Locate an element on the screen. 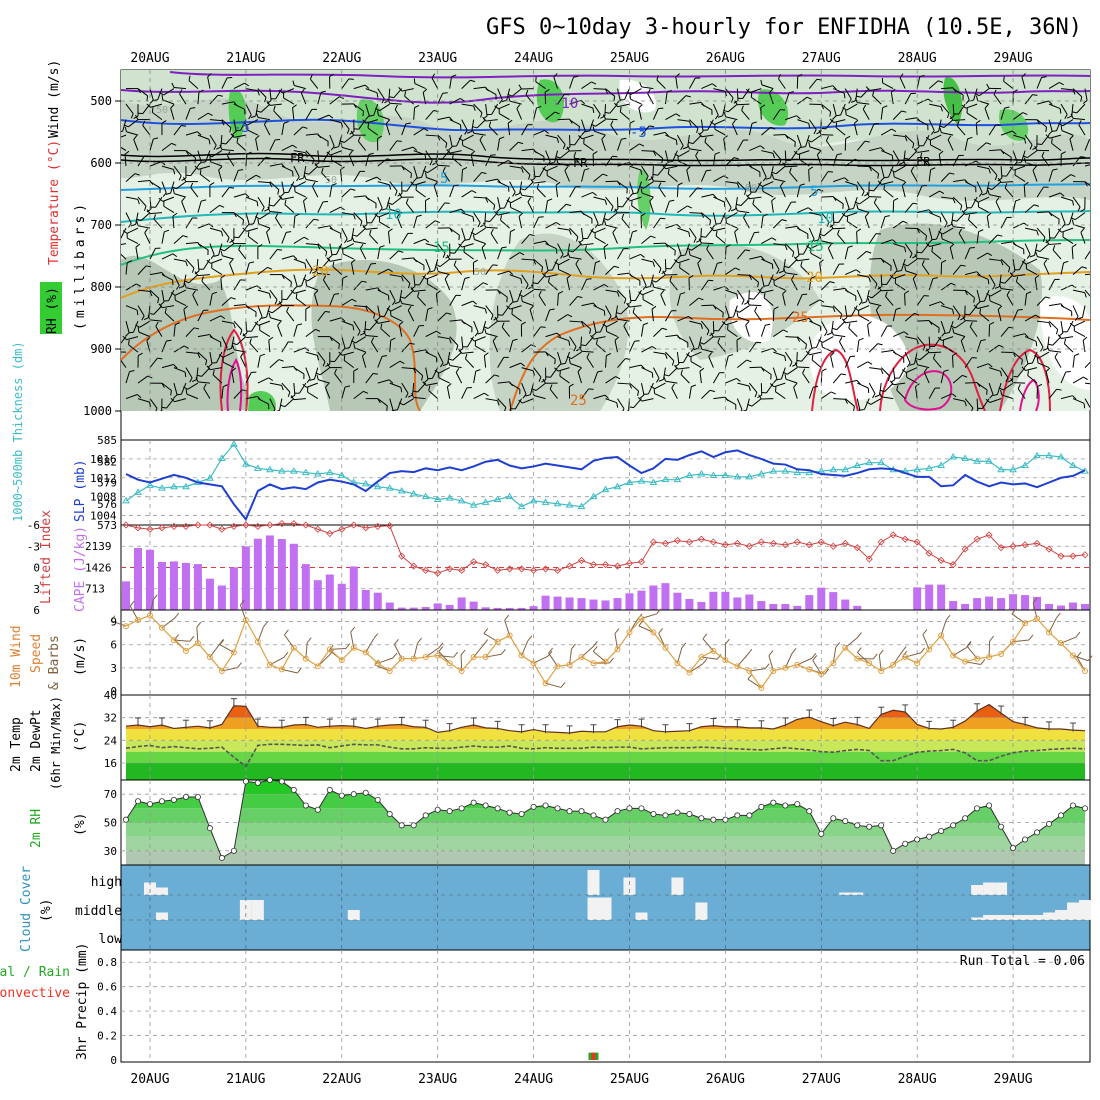  precip-tick-label: 0.8 is located at coordinates (107, 962).